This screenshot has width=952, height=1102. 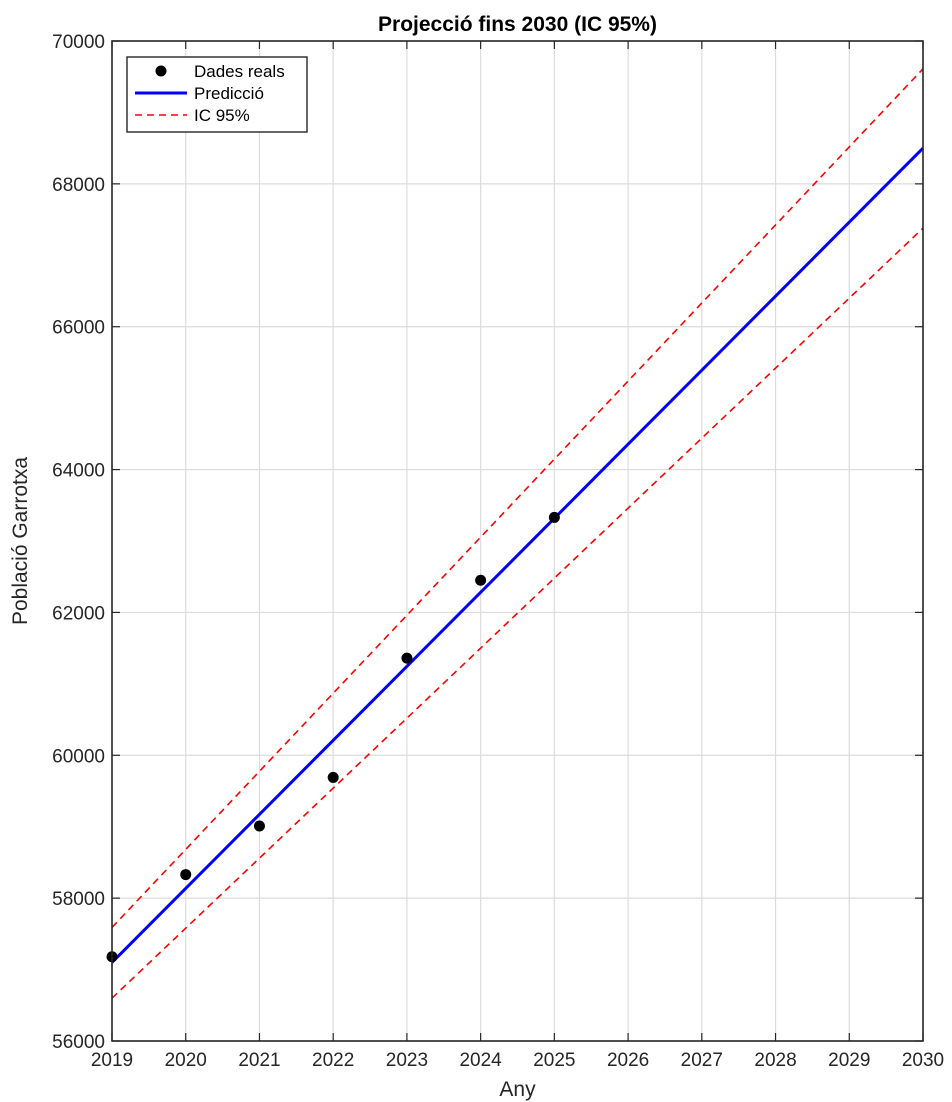 I want to click on legend: Dades reals Predicció IC 95%, so click(x=217, y=94).